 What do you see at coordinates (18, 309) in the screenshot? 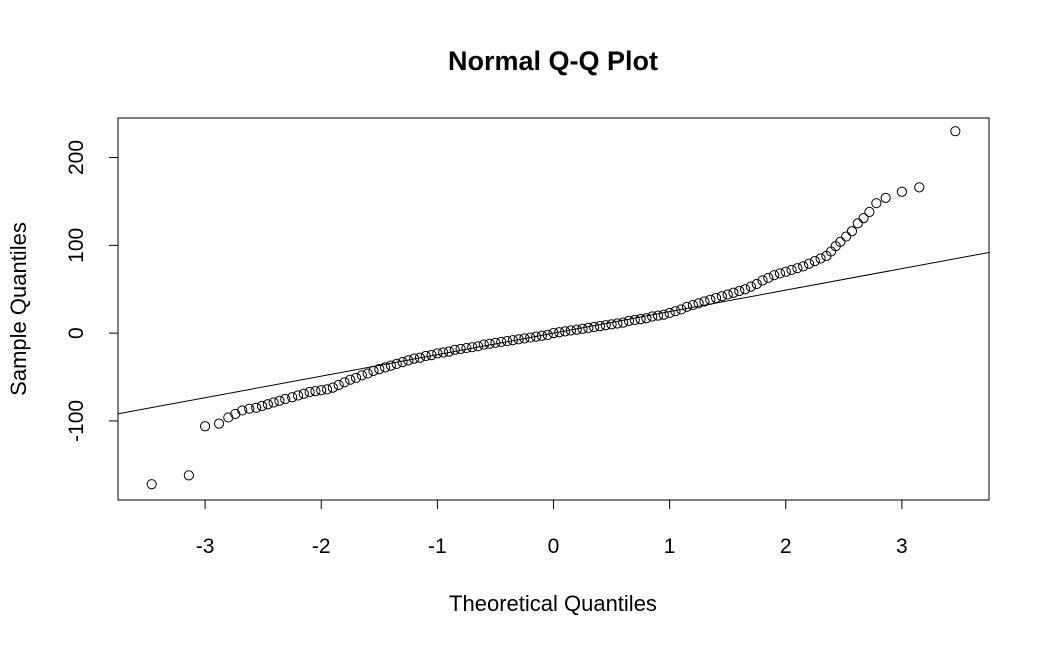
I see `y-axis-label: Sample Quantiles` at bounding box center [18, 309].